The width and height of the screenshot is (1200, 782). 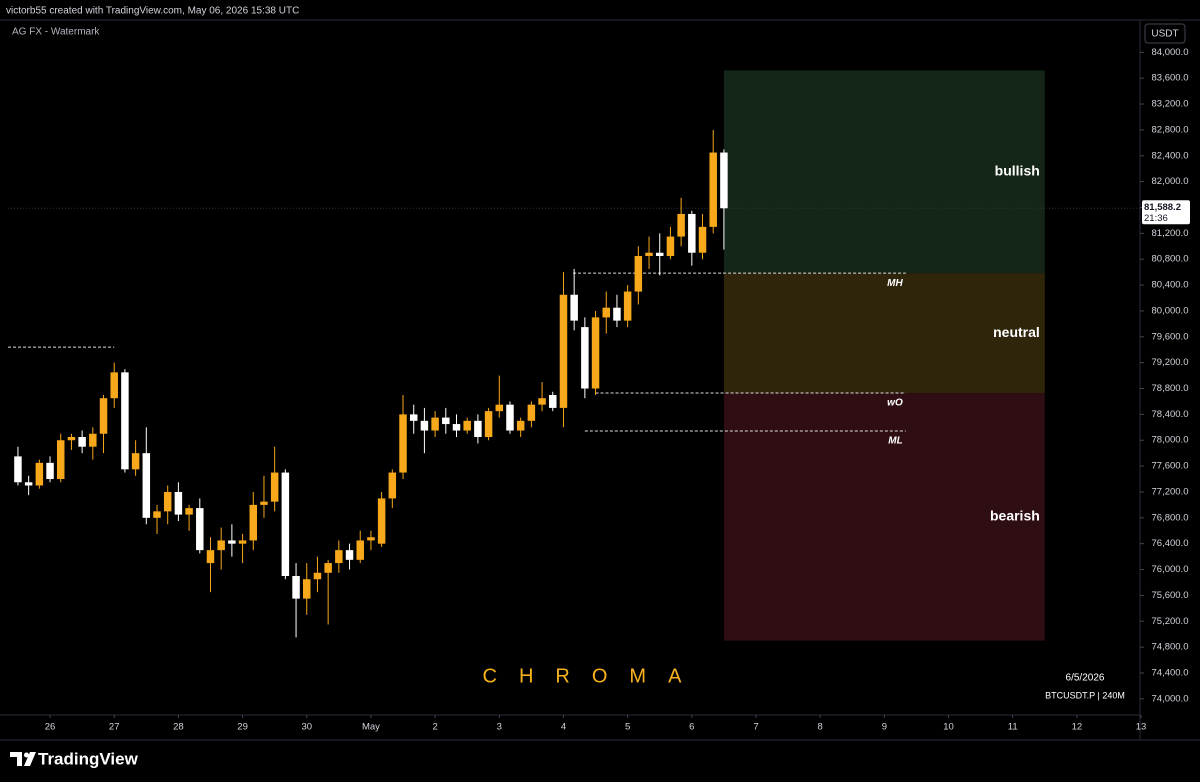 What do you see at coordinates (1170, 466) in the screenshot?
I see `y-tick-label: 77,600.0` at bounding box center [1170, 466].